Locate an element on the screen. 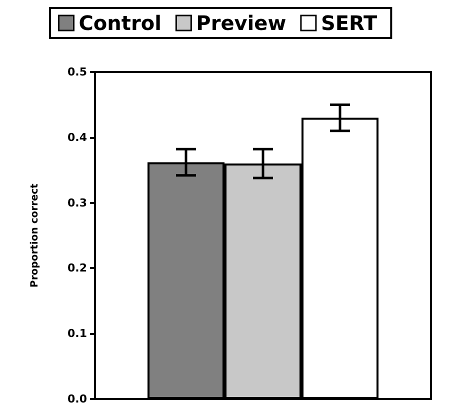 The height and width of the screenshot is (413, 469). y-tick-label: 0.2 is located at coordinates (77, 268).